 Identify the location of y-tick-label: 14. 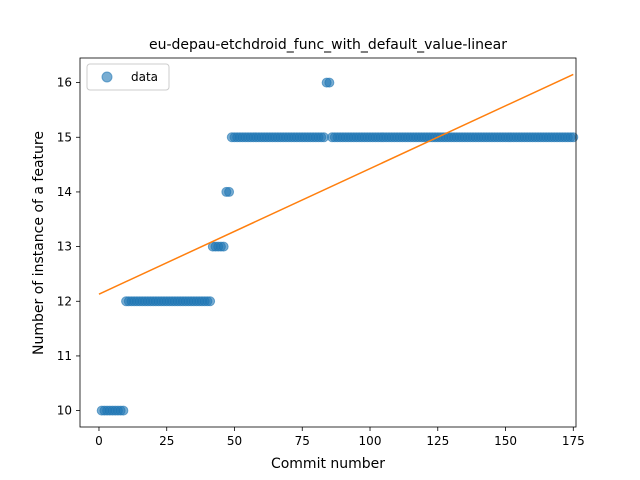
(64, 192).